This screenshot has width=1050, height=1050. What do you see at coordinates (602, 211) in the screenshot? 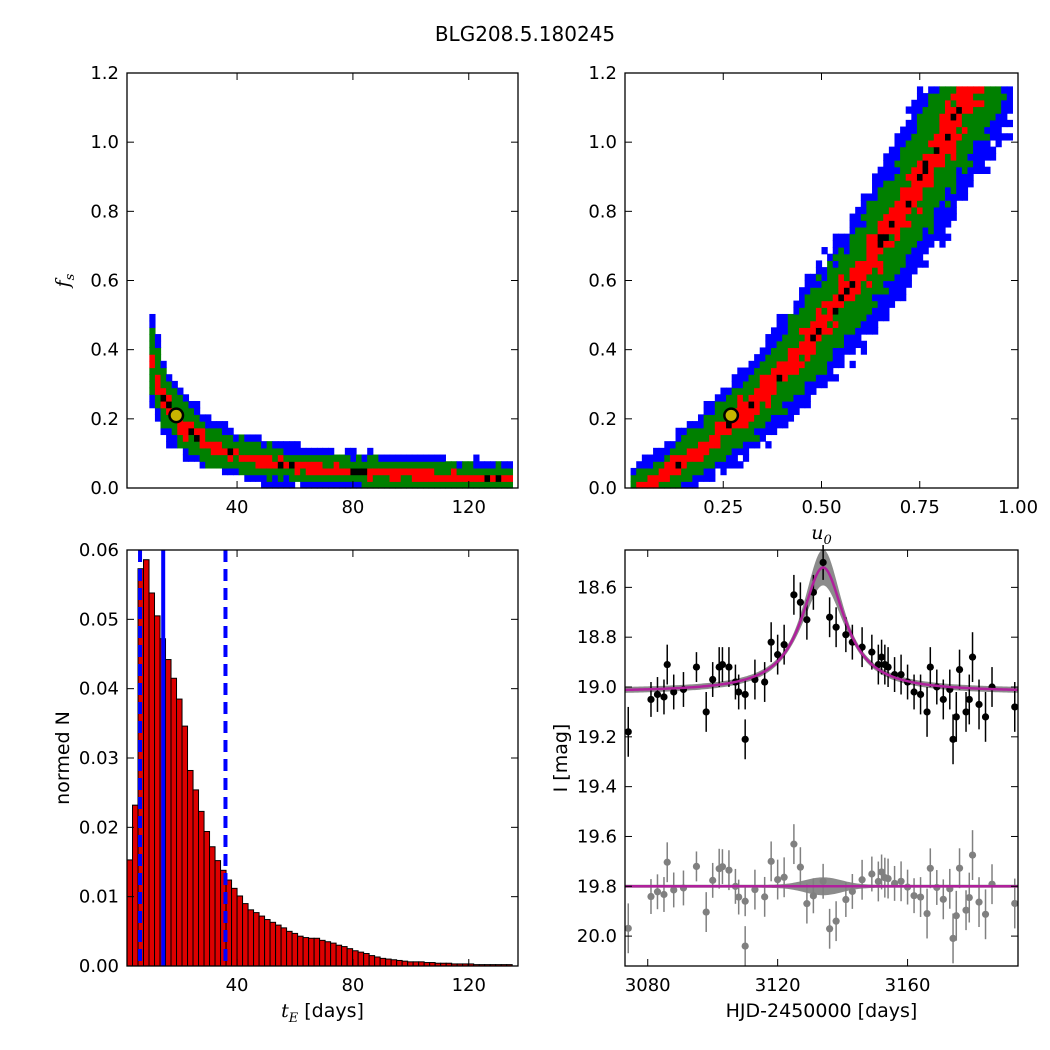
I see `y-tick-label: 0.8` at bounding box center [602, 211].